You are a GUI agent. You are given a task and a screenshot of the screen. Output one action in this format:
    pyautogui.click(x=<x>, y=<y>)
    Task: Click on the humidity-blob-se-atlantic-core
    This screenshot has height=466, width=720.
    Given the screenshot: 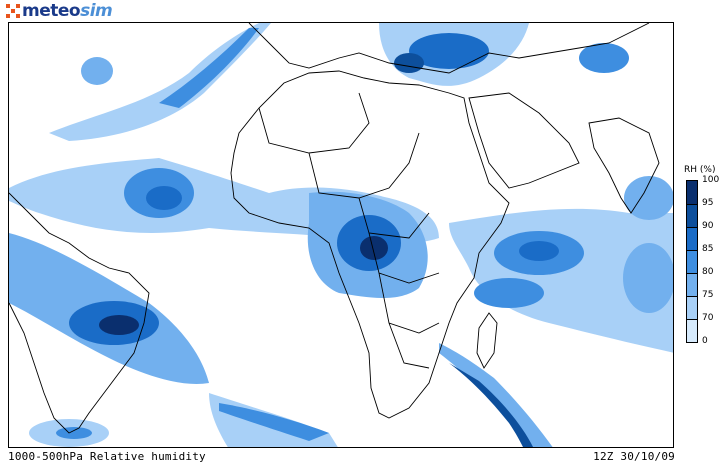 What is the action you would take?
    pyautogui.click(x=74, y=433)
    